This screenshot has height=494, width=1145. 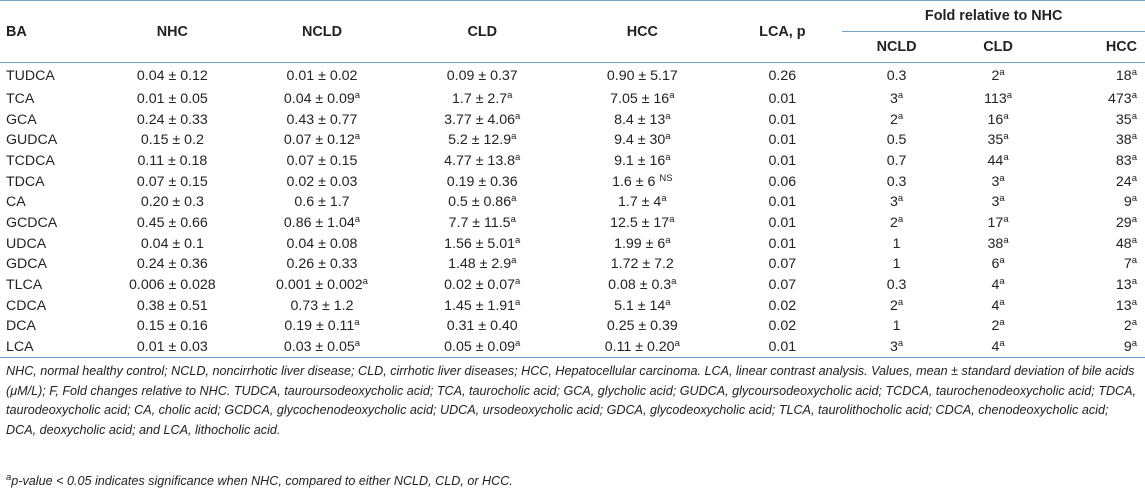 What do you see at coordinates (896, 161) in the screenshot?
I see `cell-f-ncld: 0.7` at bounding box center [896, 161].